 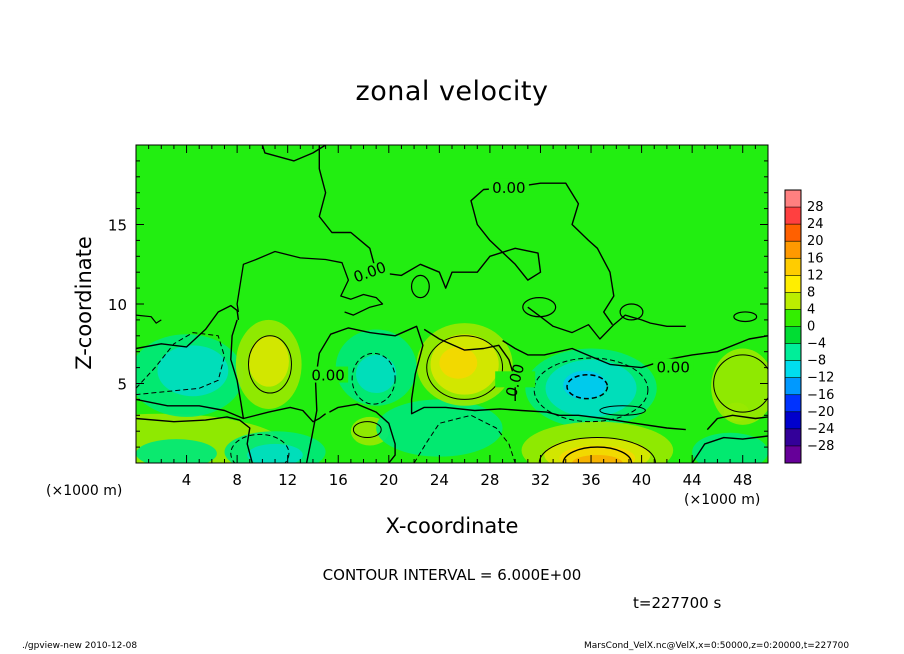 I want to click on x-tick-label: 40, so click(x=641, y=480).